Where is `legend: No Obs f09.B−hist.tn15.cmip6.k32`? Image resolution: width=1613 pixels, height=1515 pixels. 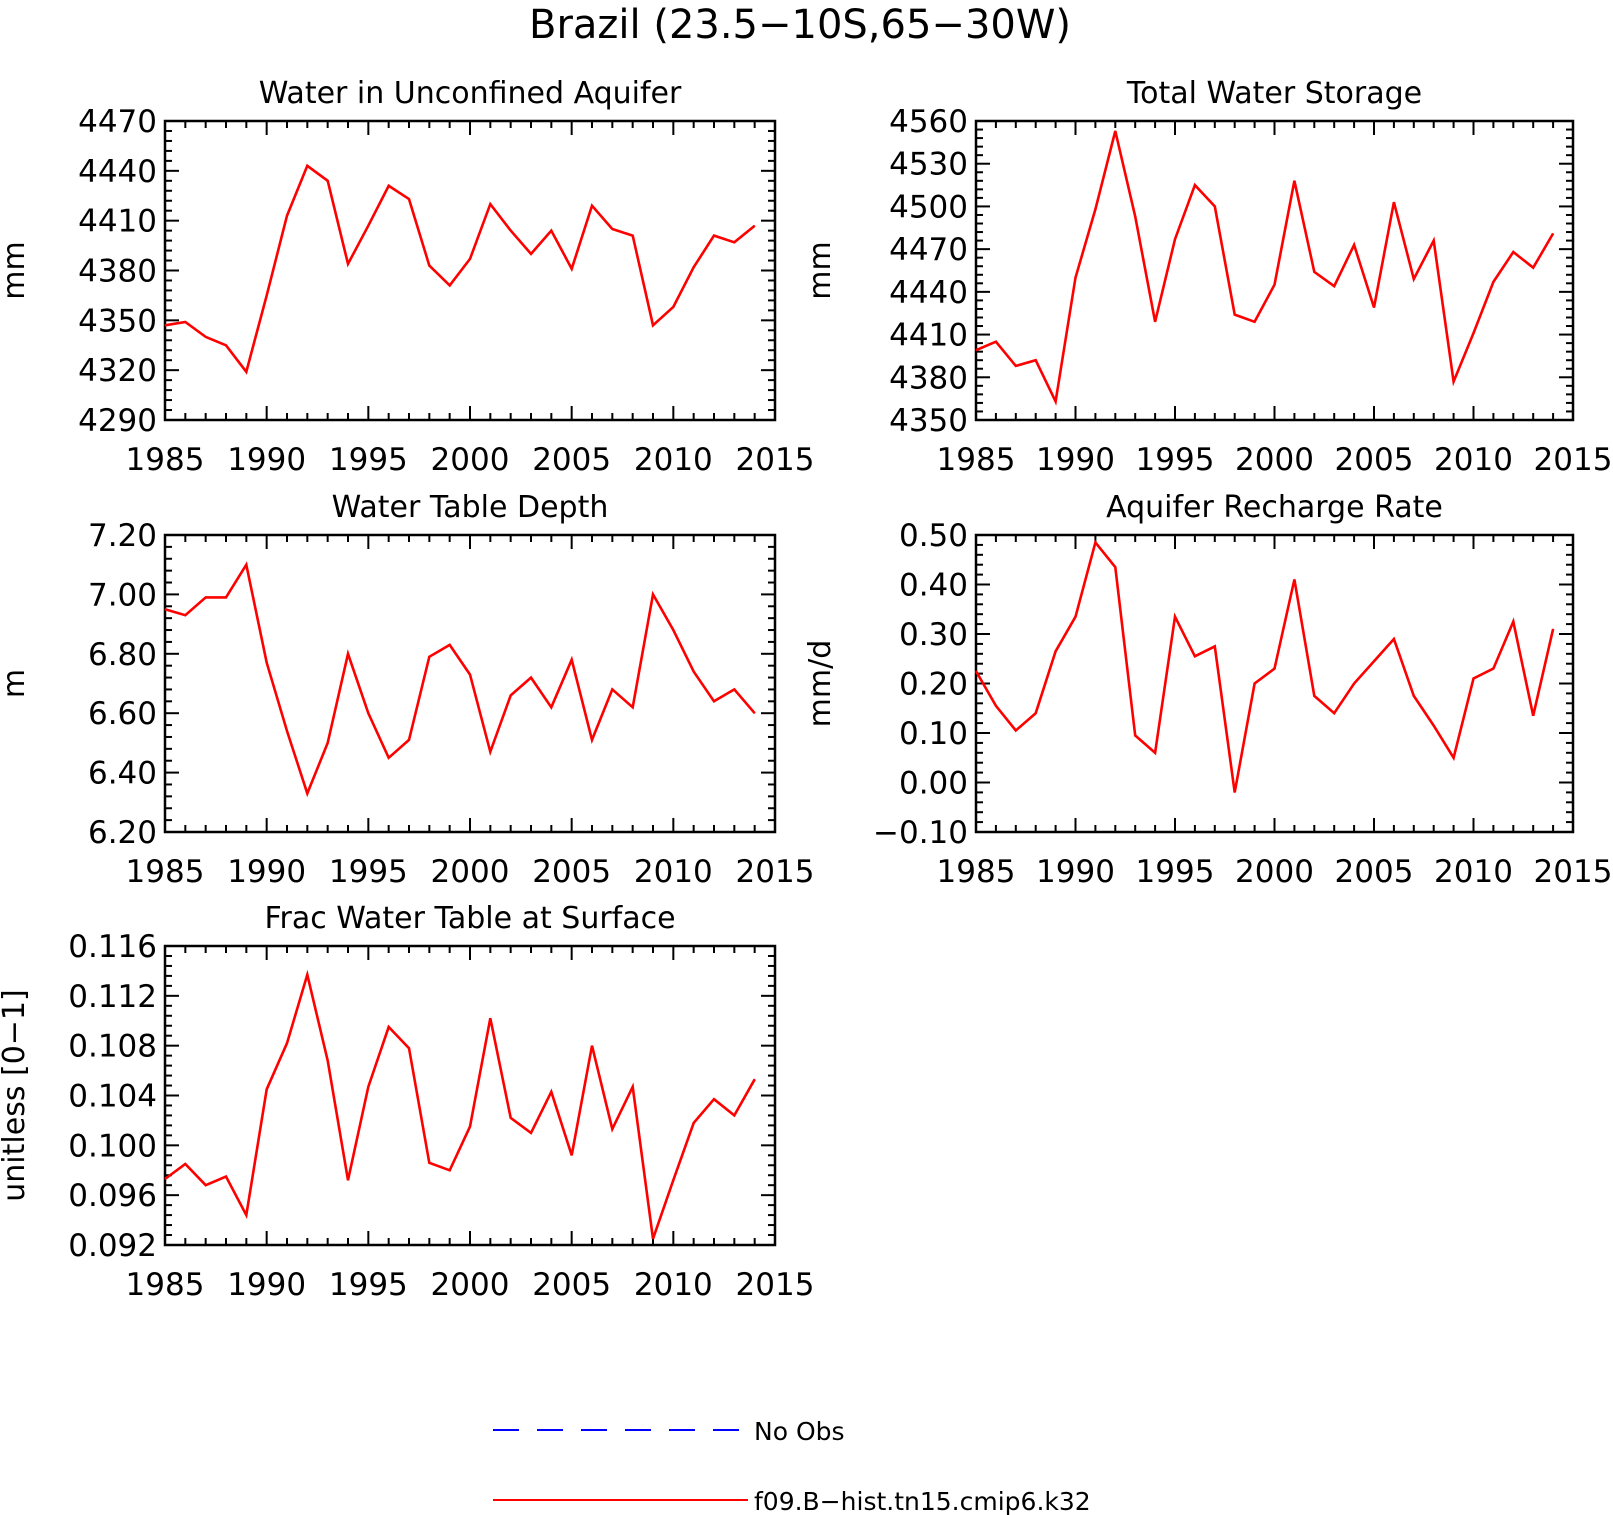 legend: No Obs f09.B−hist.tn15.cmip6.k32 is located at coordinates (792, 1466).